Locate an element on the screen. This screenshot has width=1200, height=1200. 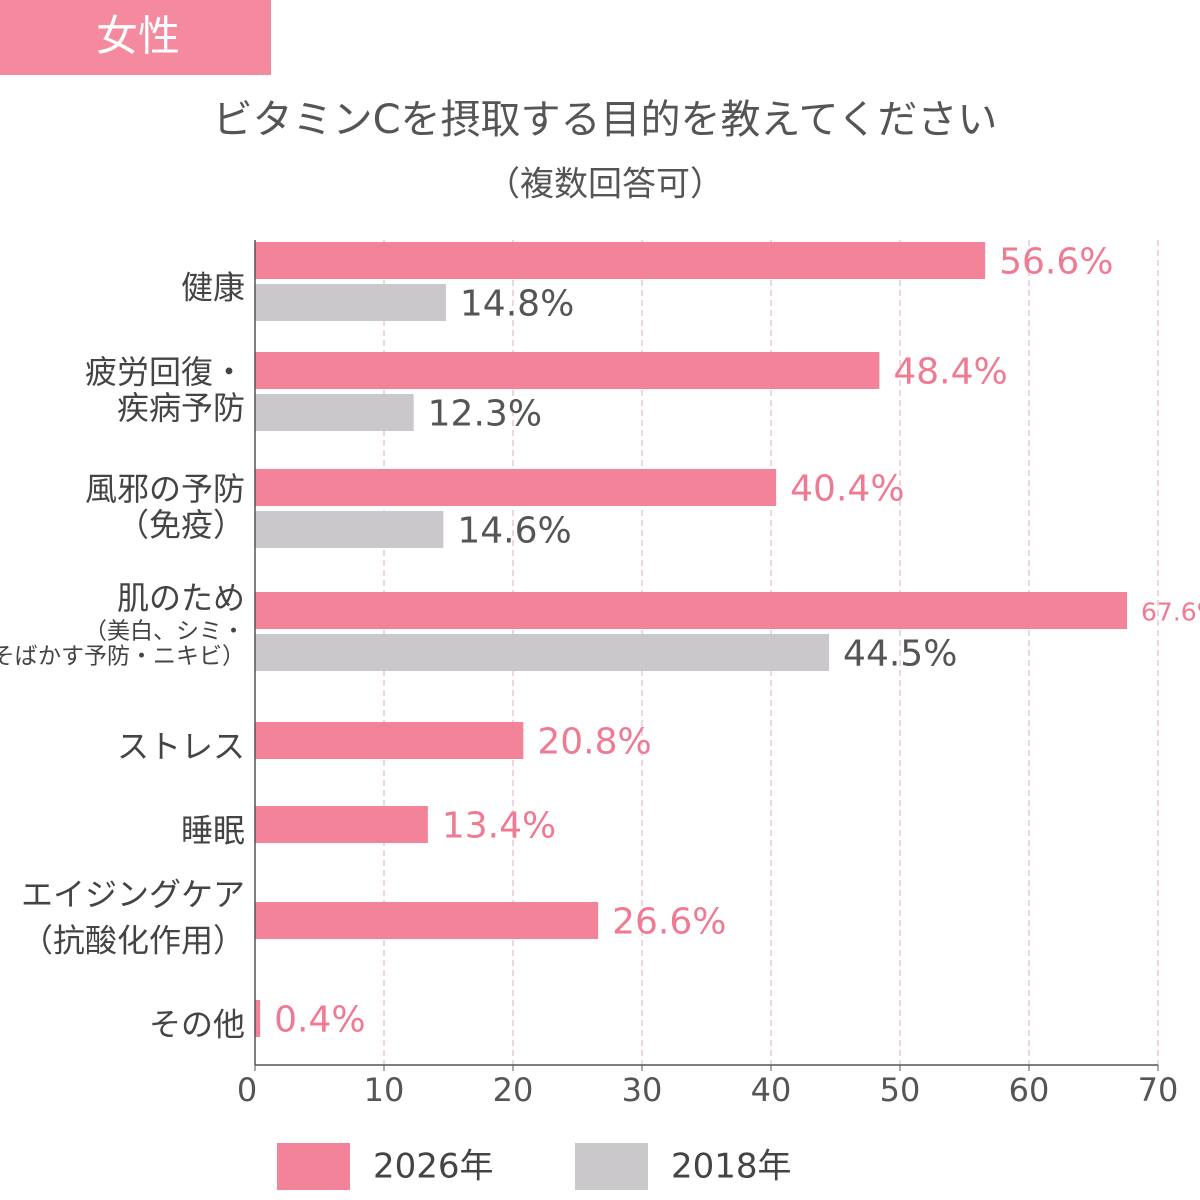
y-tick-label: （抗酸化作用） is located at coordinates (133, 941).